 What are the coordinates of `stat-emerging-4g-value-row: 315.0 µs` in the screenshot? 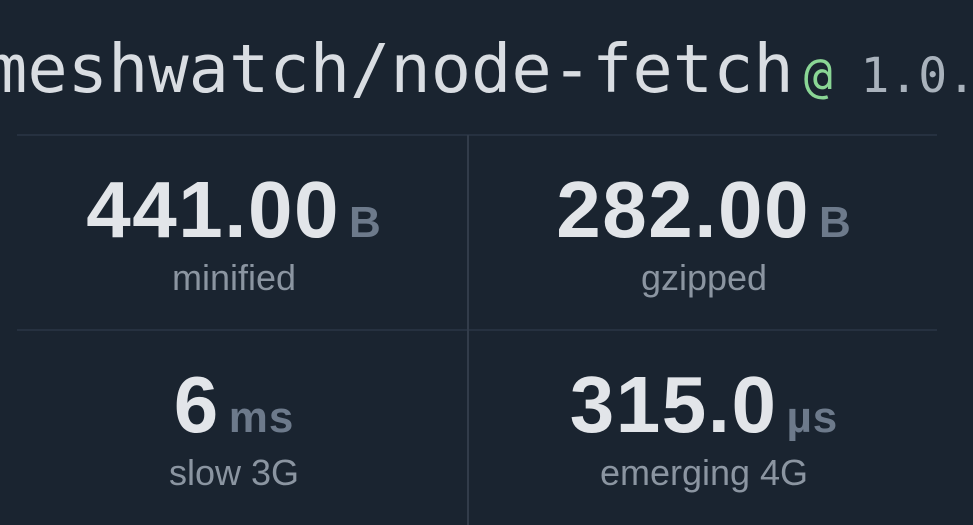 It's located at (704, 404).